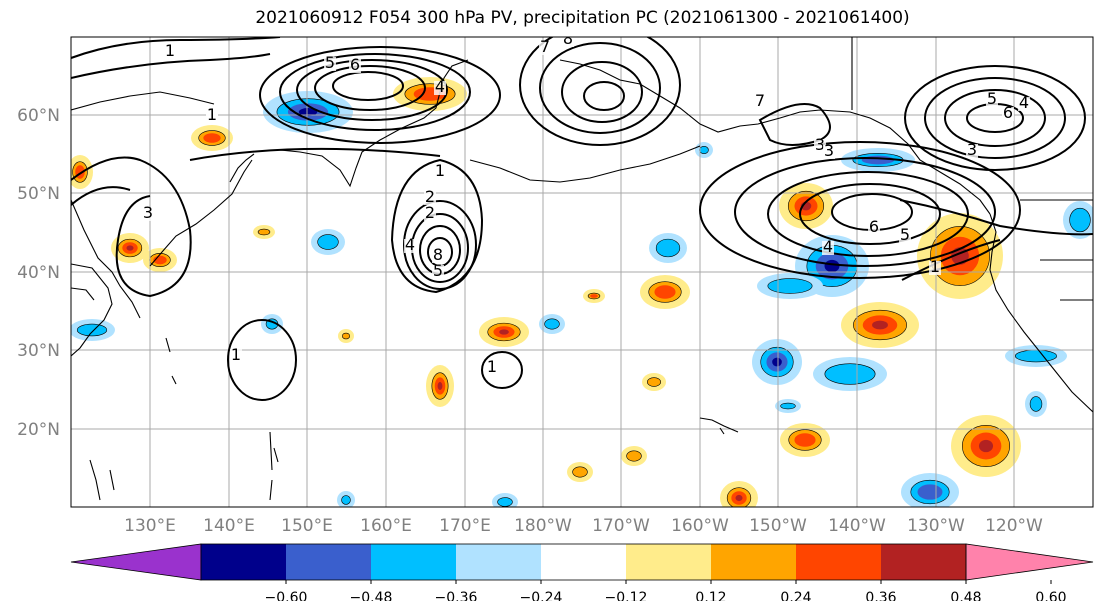  Describe the element at coordinates (150, 526) in the screenshot. I see `lon-label: 130°E` at that location.